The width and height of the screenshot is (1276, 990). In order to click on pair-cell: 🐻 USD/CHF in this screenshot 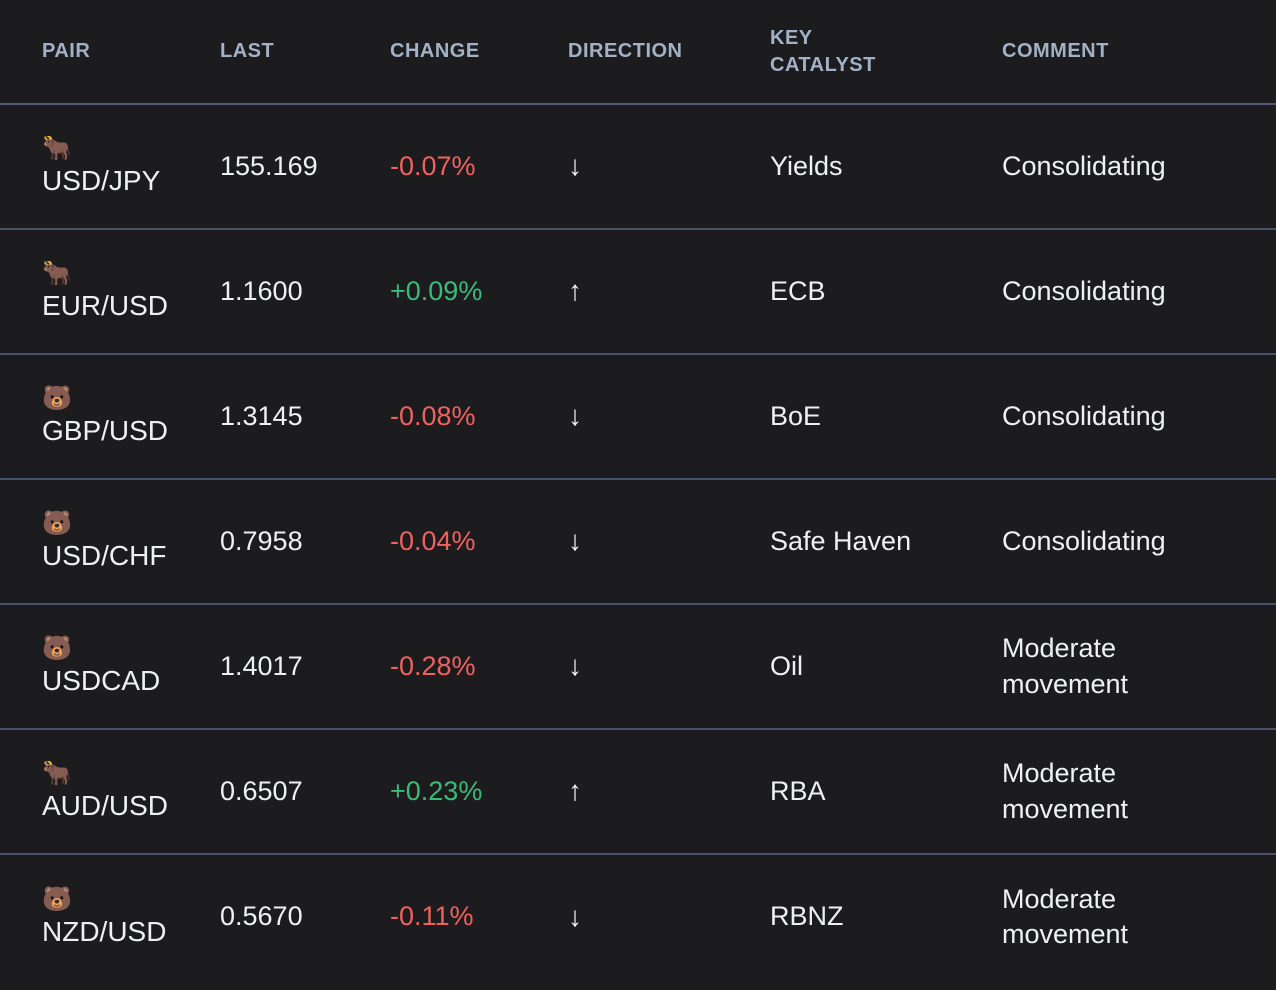, I will do `click(110, 542)`.